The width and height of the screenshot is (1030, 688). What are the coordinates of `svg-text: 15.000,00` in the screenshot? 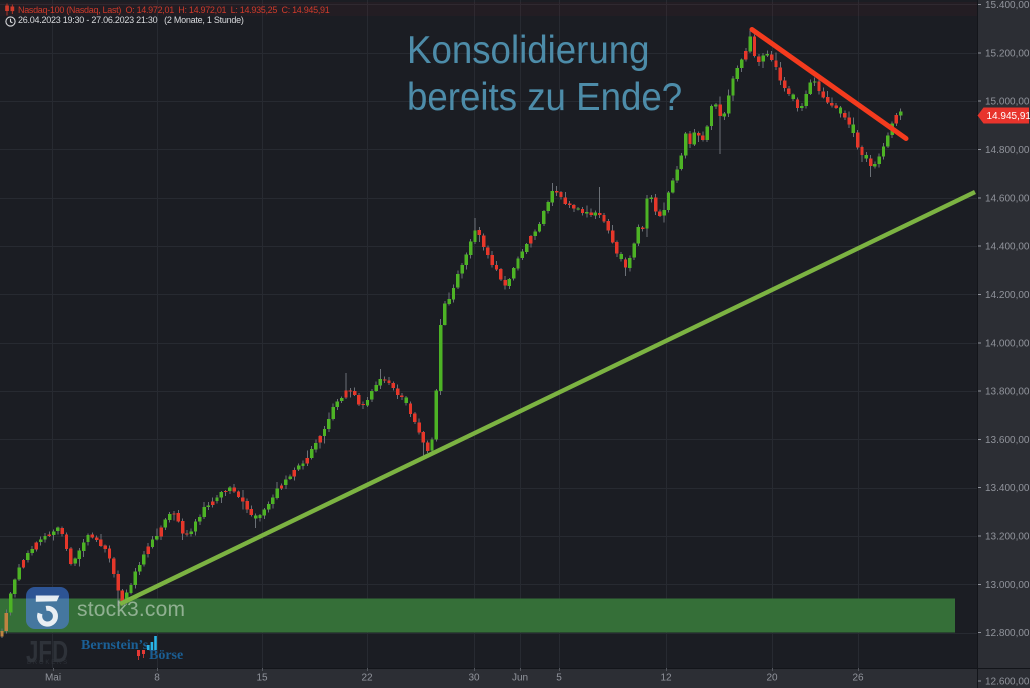 It's located at (1007, 102).